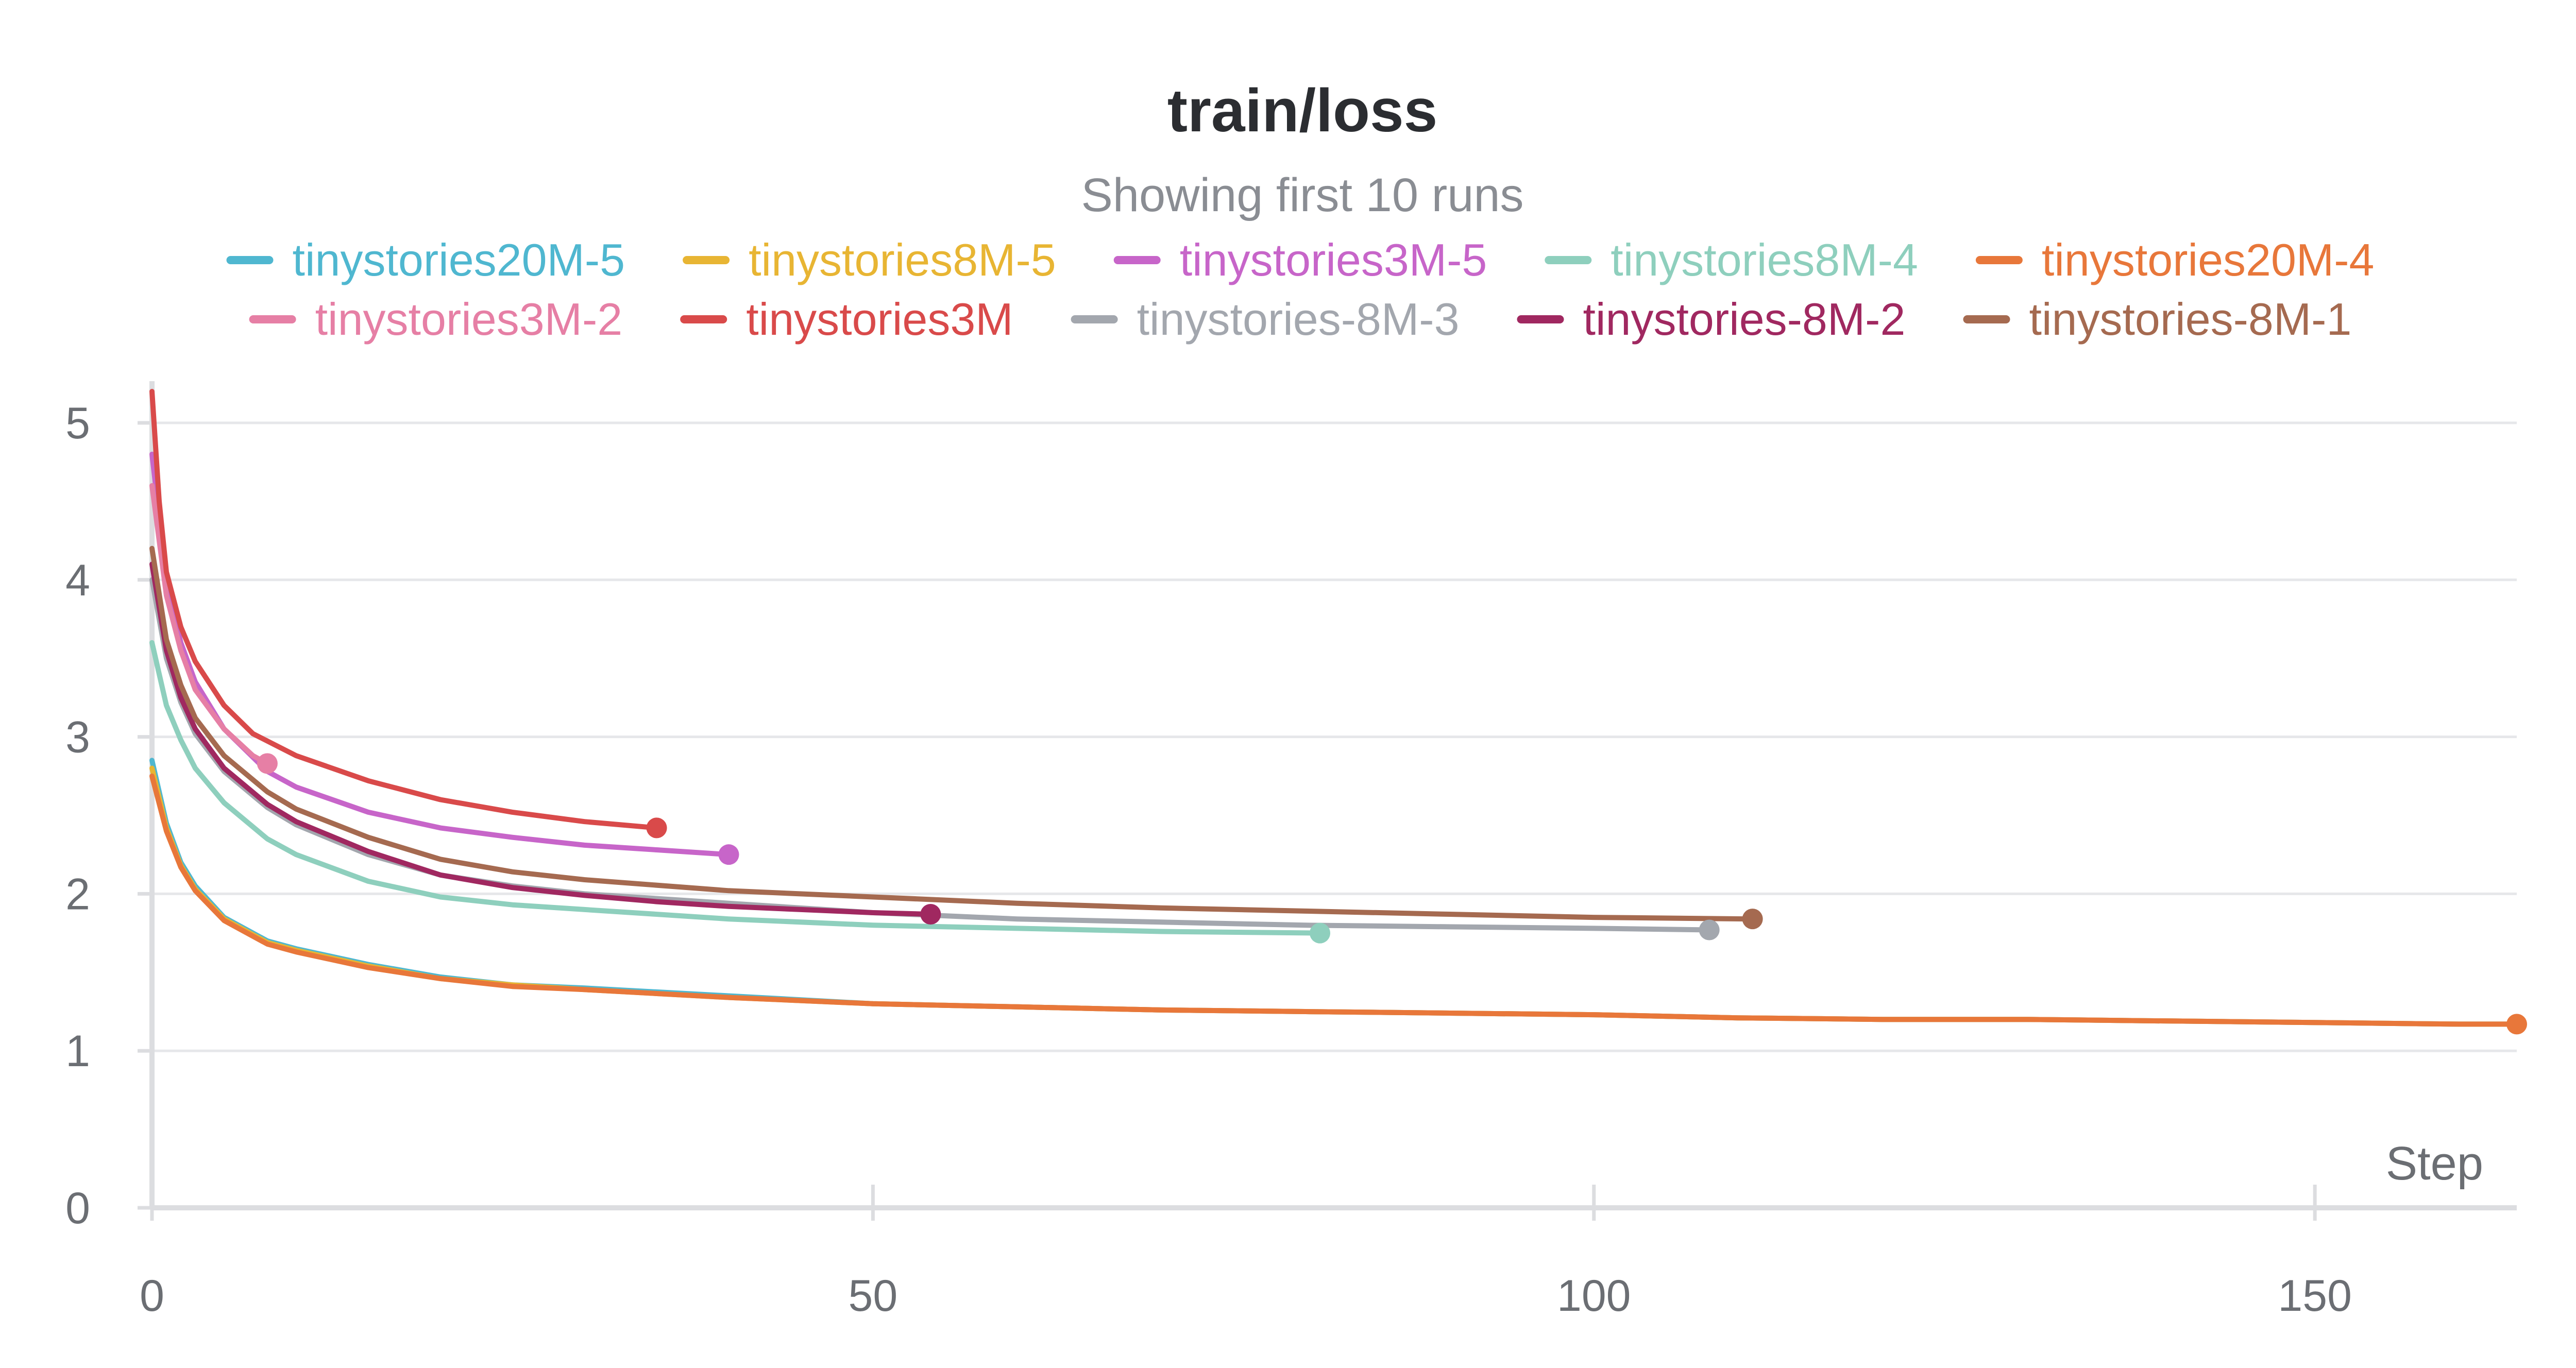 The width and height of the screenshot is (2576, 1368). I want to click on legend-item-8: tinystories-8M-2, so click(1711, 319).